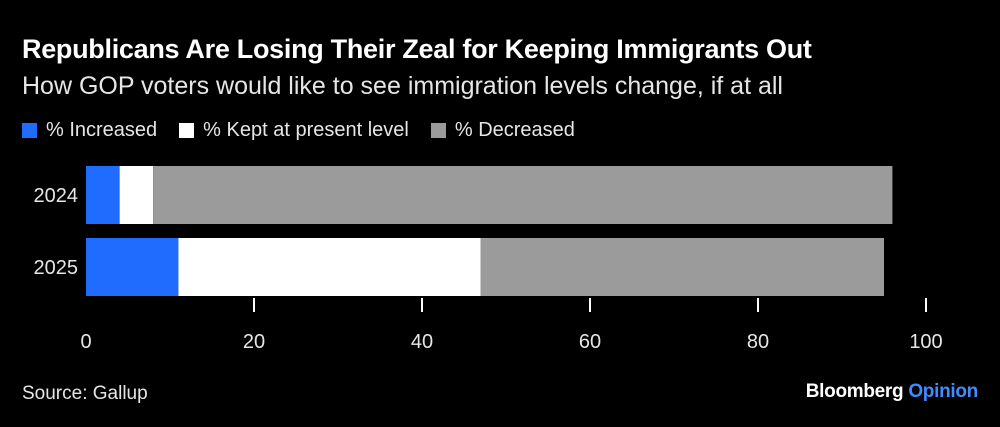 The height and width of the screenshot is (427, 1000). What do you see at coordinates (56, 268) in the screenshot?
I see `category-label-2025: 2025` at bounding box center [56, 268].